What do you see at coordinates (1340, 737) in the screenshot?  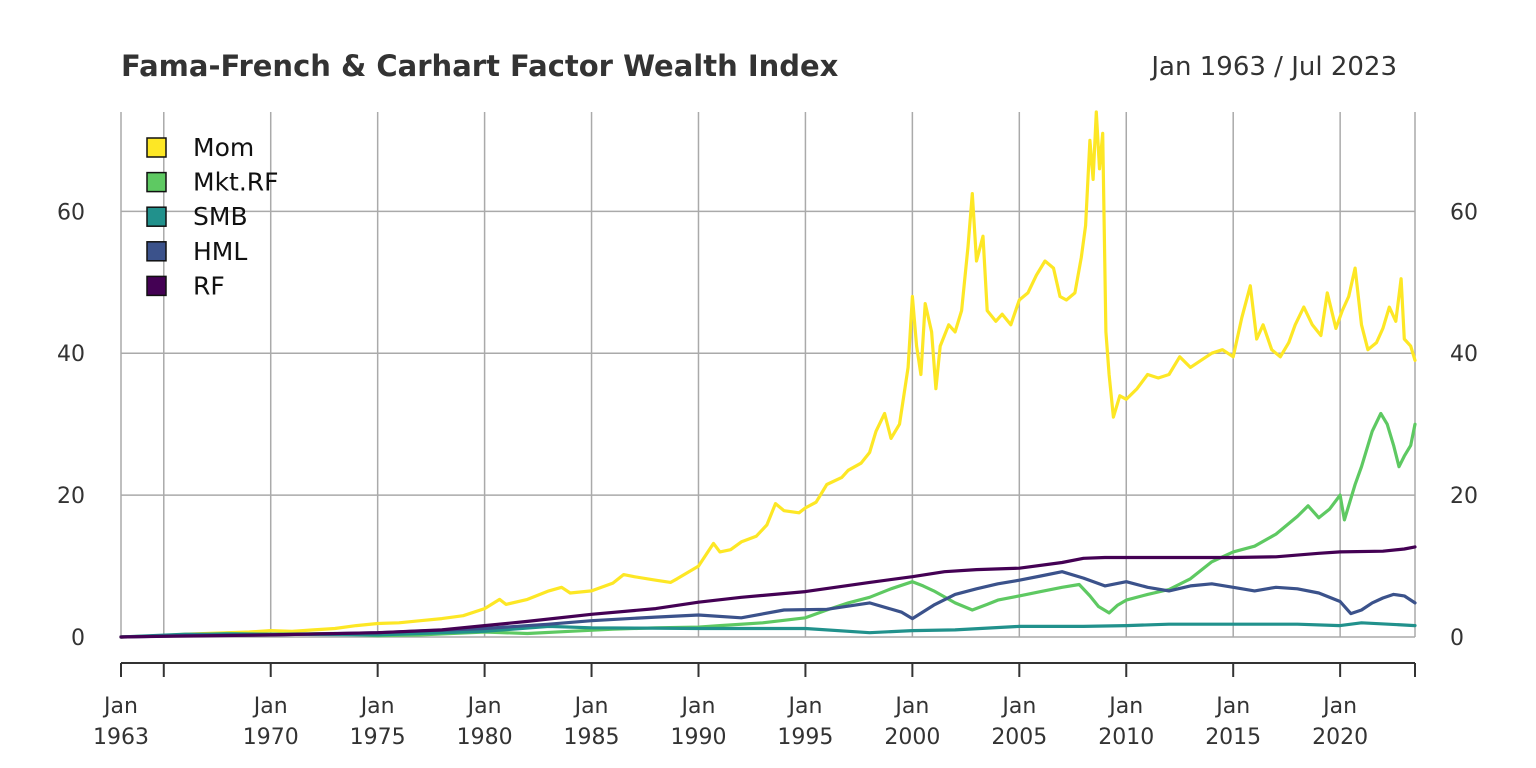 I see `x-tick-label-year: 2020` at bounding box center [1340, 737].